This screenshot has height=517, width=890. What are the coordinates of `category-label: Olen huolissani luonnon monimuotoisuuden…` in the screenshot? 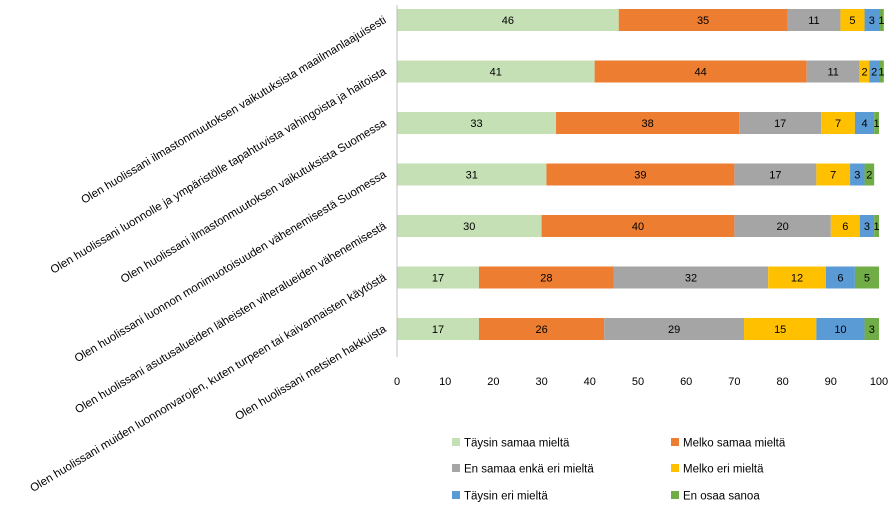 It's located at (231, 266).